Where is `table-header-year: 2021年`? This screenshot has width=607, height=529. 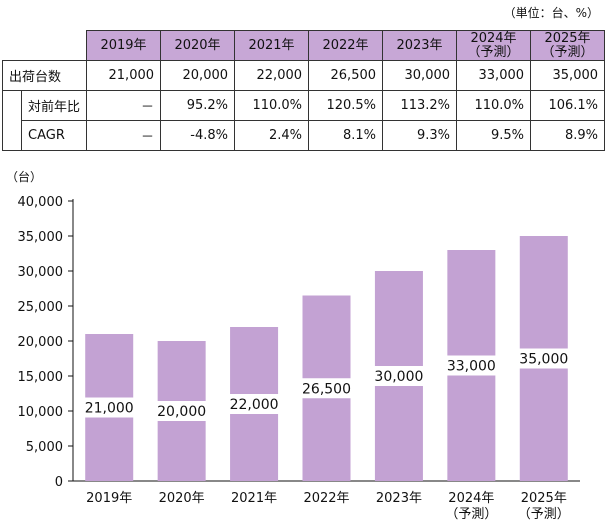
table-header-year: 2021年 is located at coordinates (272, 45).